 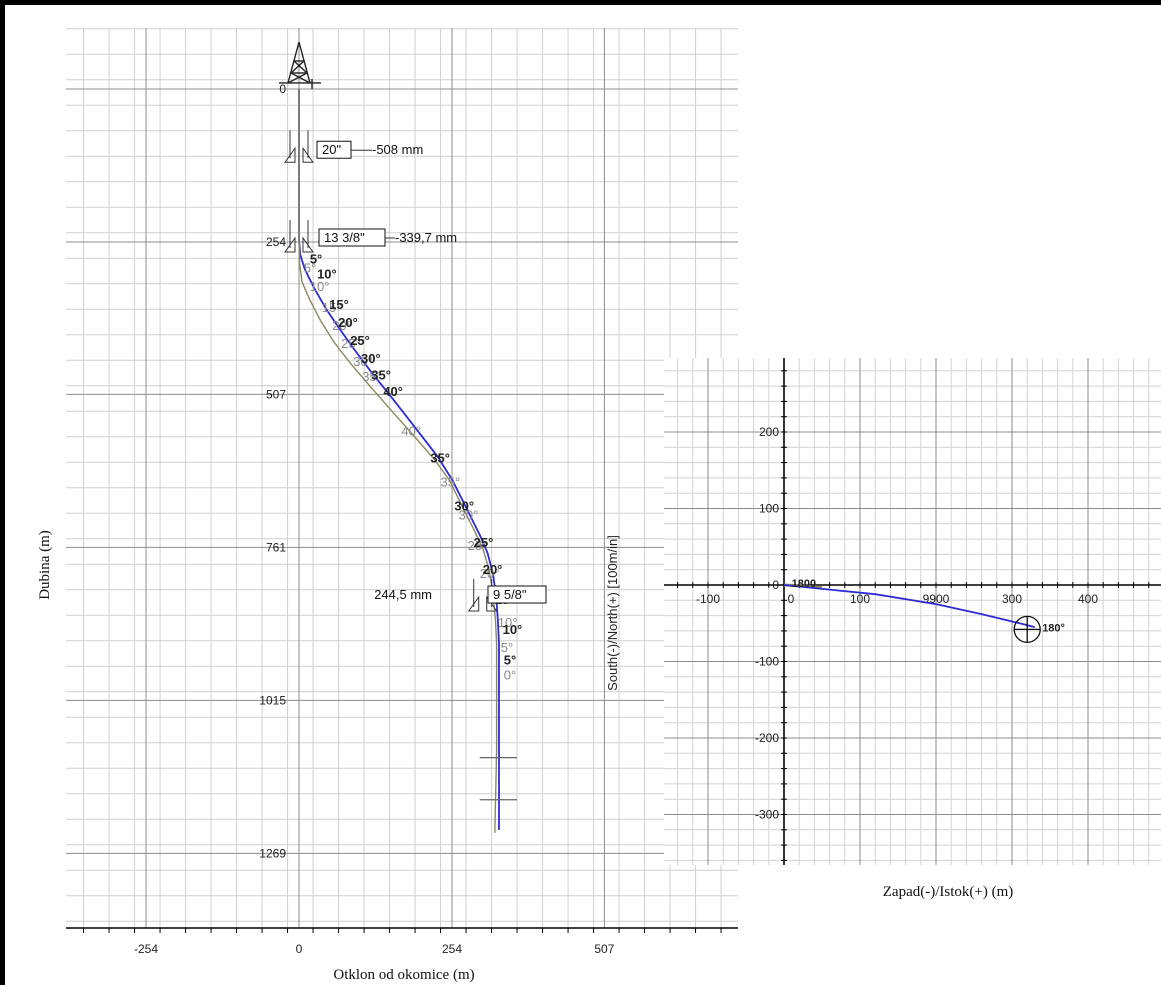 I want to click on casing-size-label: 244,5 mm, so click(x=403, y=594).